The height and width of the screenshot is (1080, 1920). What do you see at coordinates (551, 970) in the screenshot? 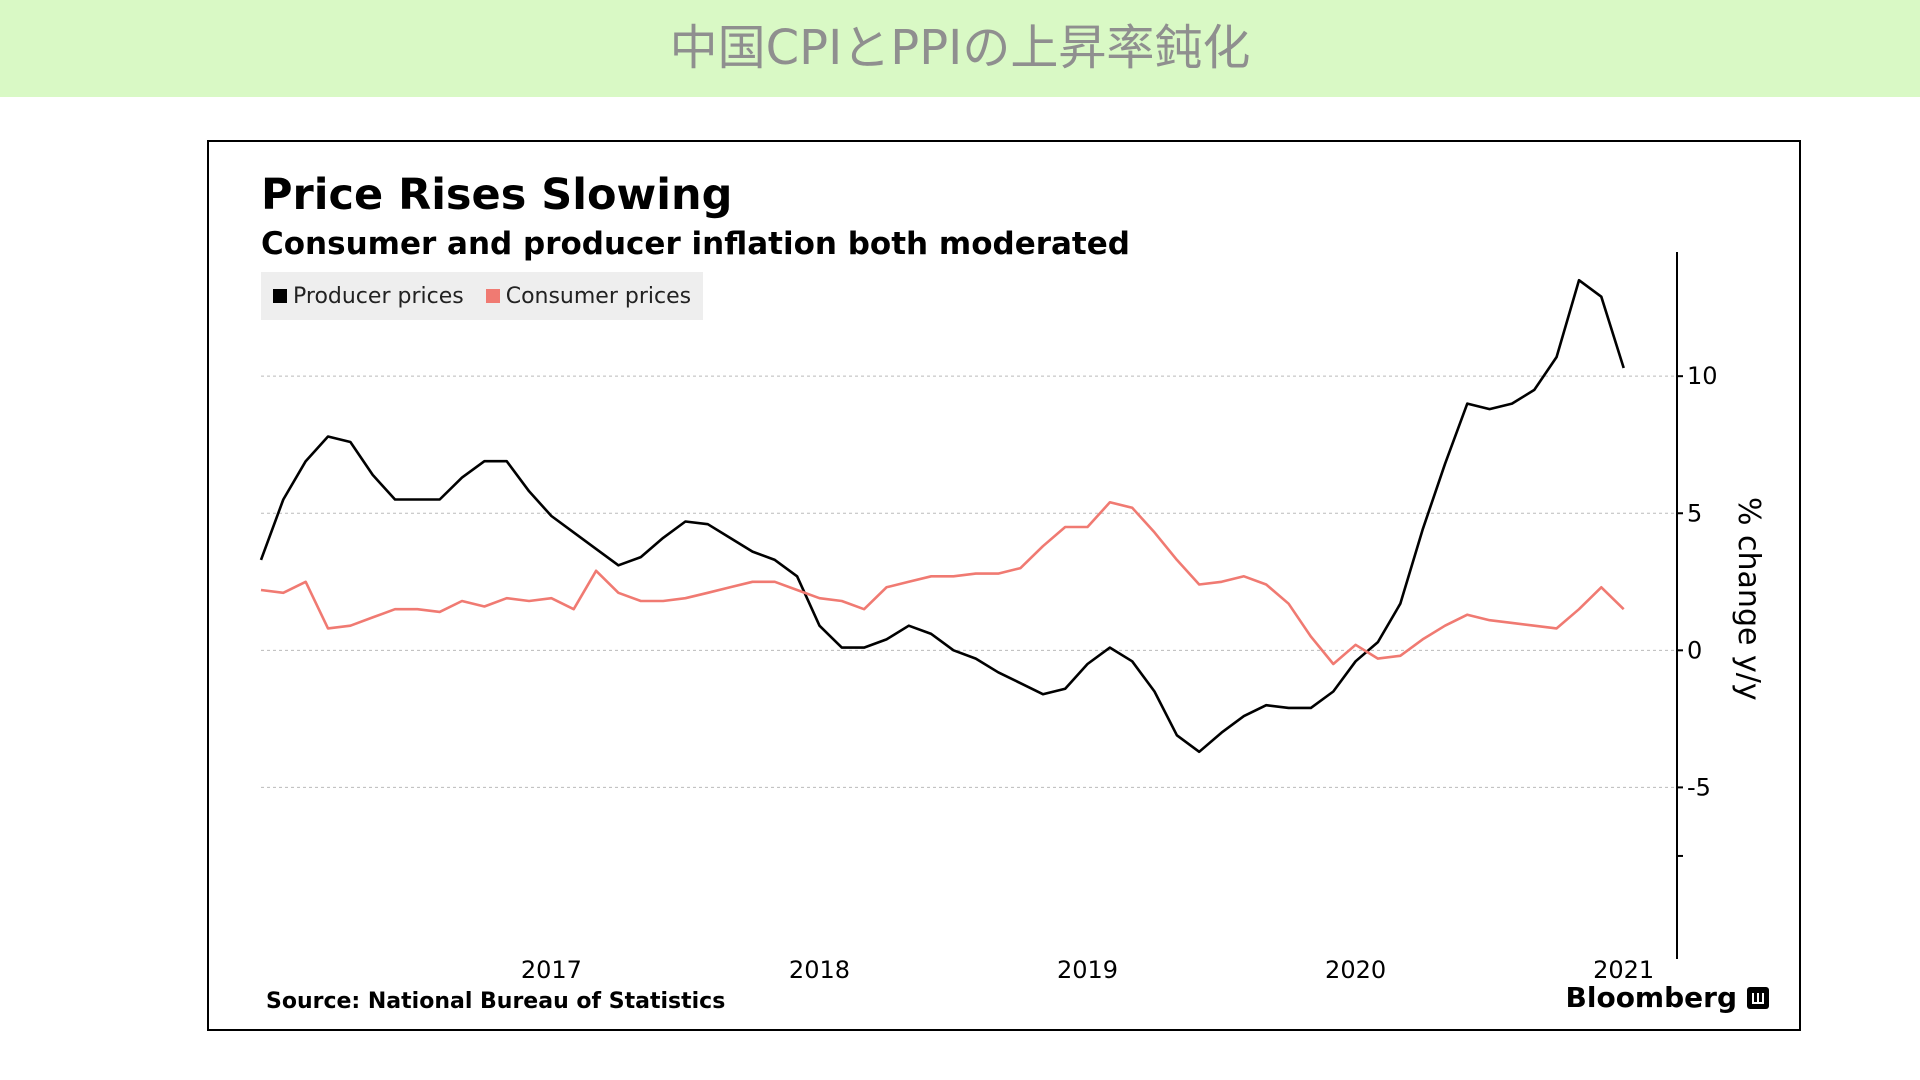
I see `x-tick-label-2017: 2017` at bounding box center [551, 970].